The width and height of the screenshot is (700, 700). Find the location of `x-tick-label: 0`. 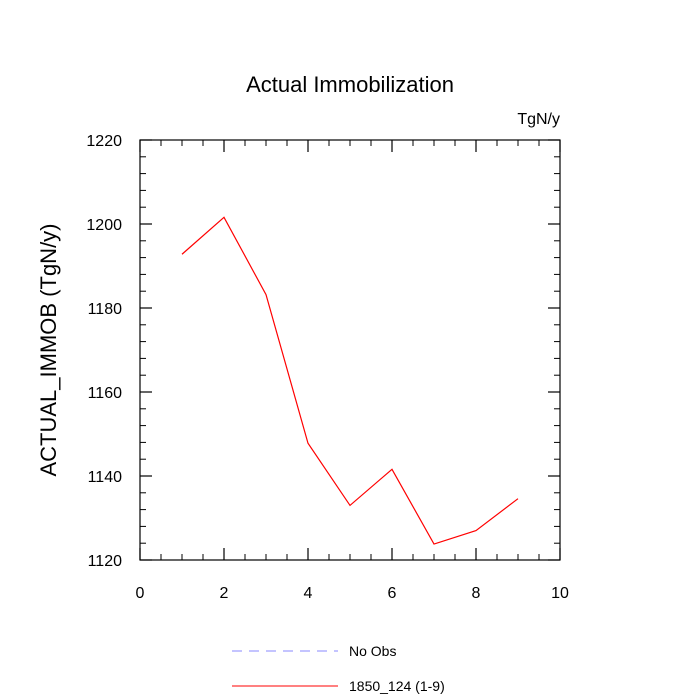

x-tick-label: 0 is located at coordinates (140, 593).